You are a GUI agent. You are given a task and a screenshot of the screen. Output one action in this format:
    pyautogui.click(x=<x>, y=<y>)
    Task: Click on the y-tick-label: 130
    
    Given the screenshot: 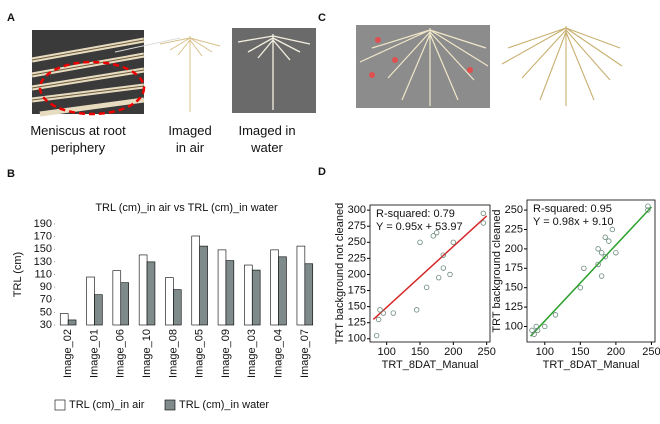 What is the action you would take?
    pyautogui.click(x=43, y=262)
    